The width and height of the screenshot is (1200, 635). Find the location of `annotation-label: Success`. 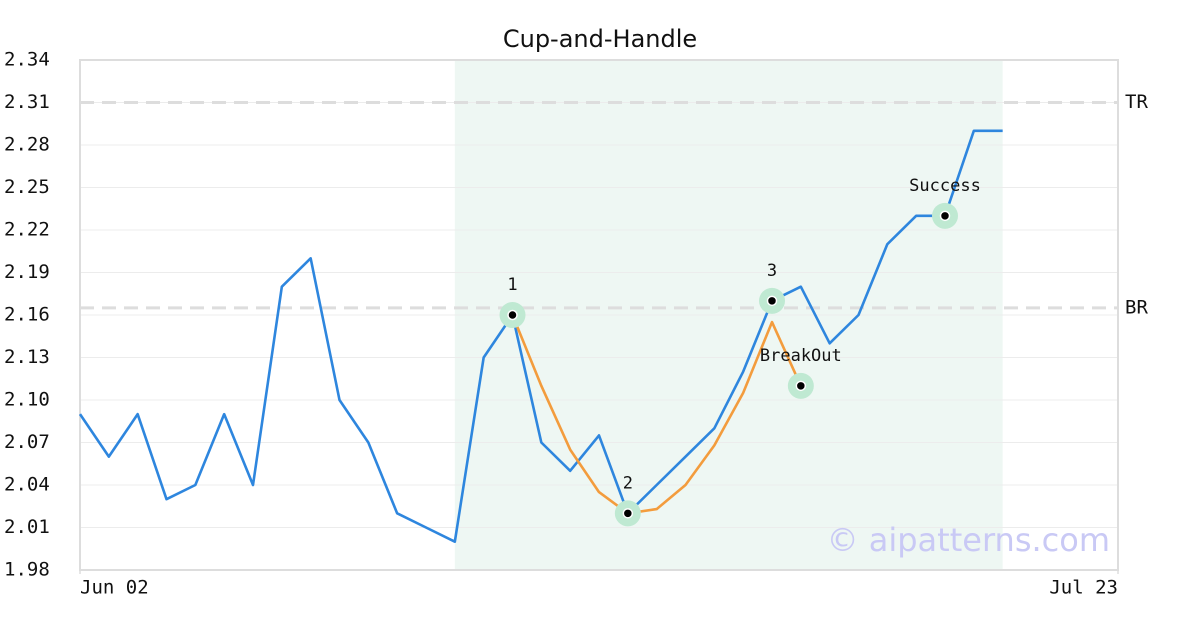

annotation-label: Success is located at coordinates (945, 186).